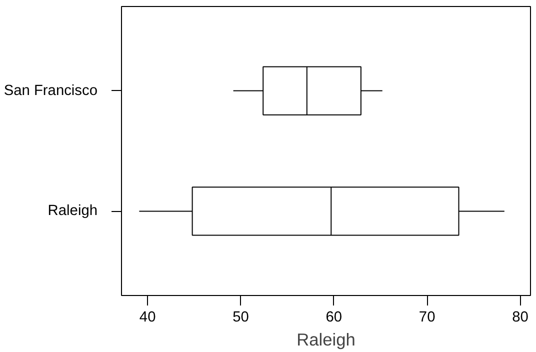 The width and height of the screenshot is (536, 352). What do you see at coordinates (240, 318) in the screenshot?
I see `x-tick-label: 50` at bounding box center [240, 318].